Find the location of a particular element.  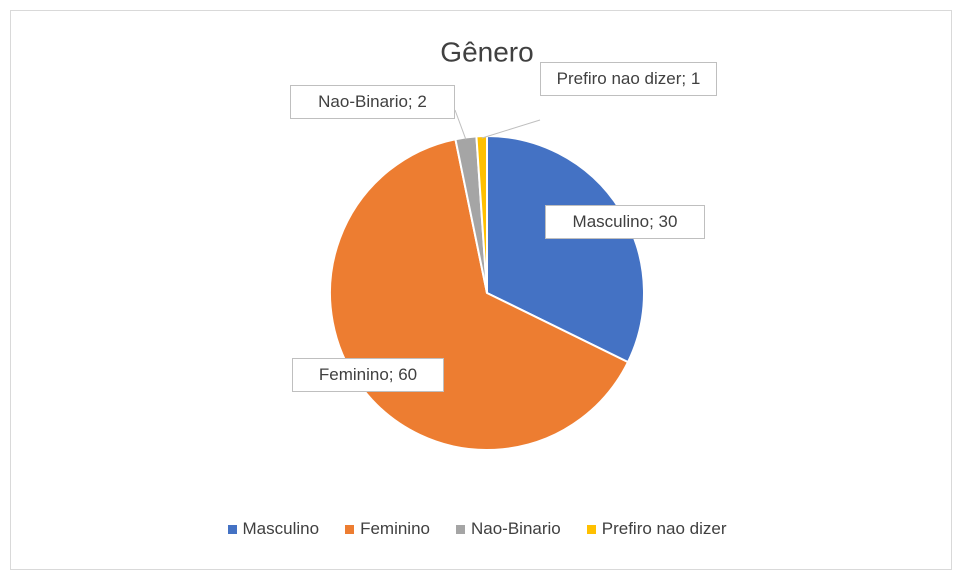

legend-item: Masculino is located at coordinates (273, 529).